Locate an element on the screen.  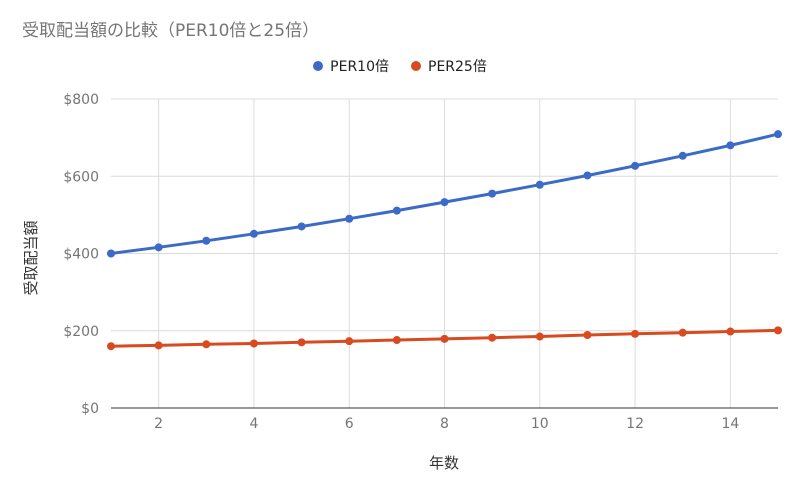
y-axis-title: 受取配当額 is located at coordinates (31, 257).